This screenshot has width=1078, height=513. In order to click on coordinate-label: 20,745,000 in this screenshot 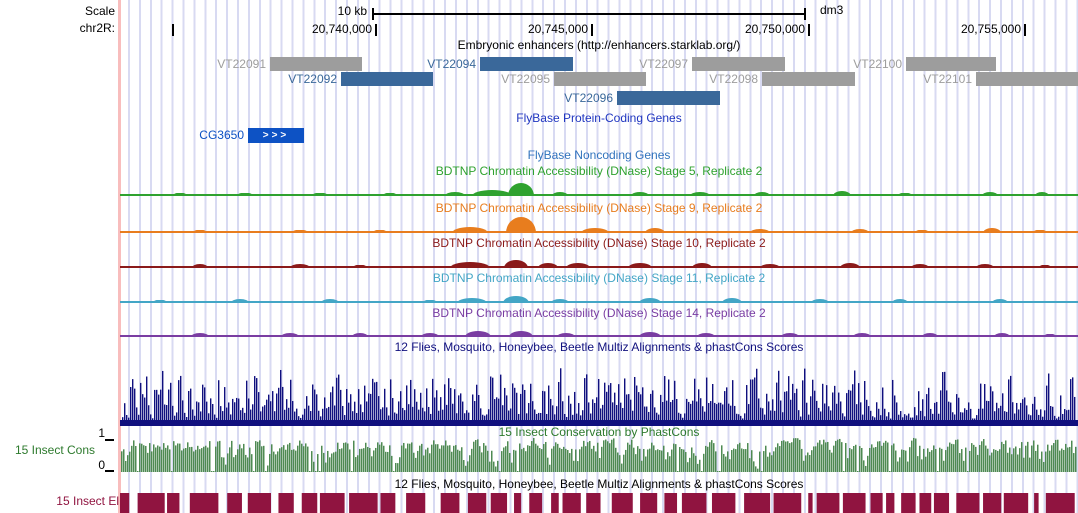, I will do `click(557, 29)`.